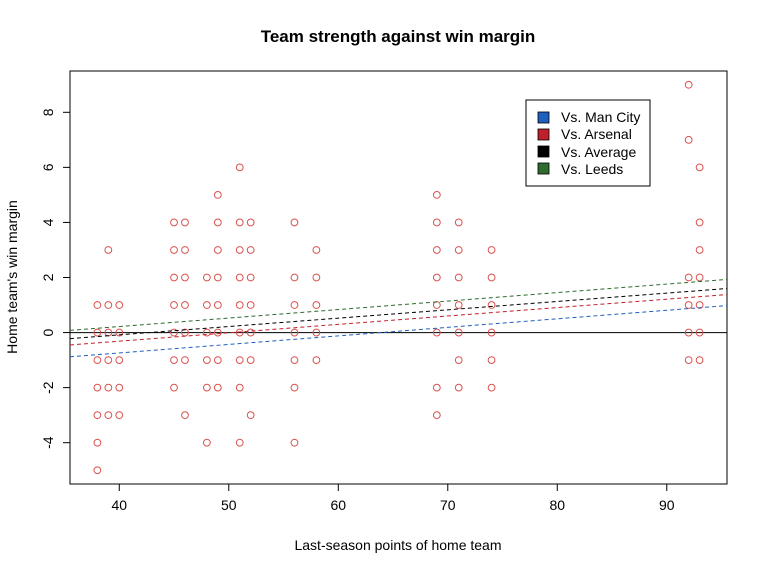 Image resolution: width=763 pixels, height=571 pixels. Describe the element at coordinates (397, 545) in the screenshot. I see `x-axis-label: Last-season points of home team` at that location.